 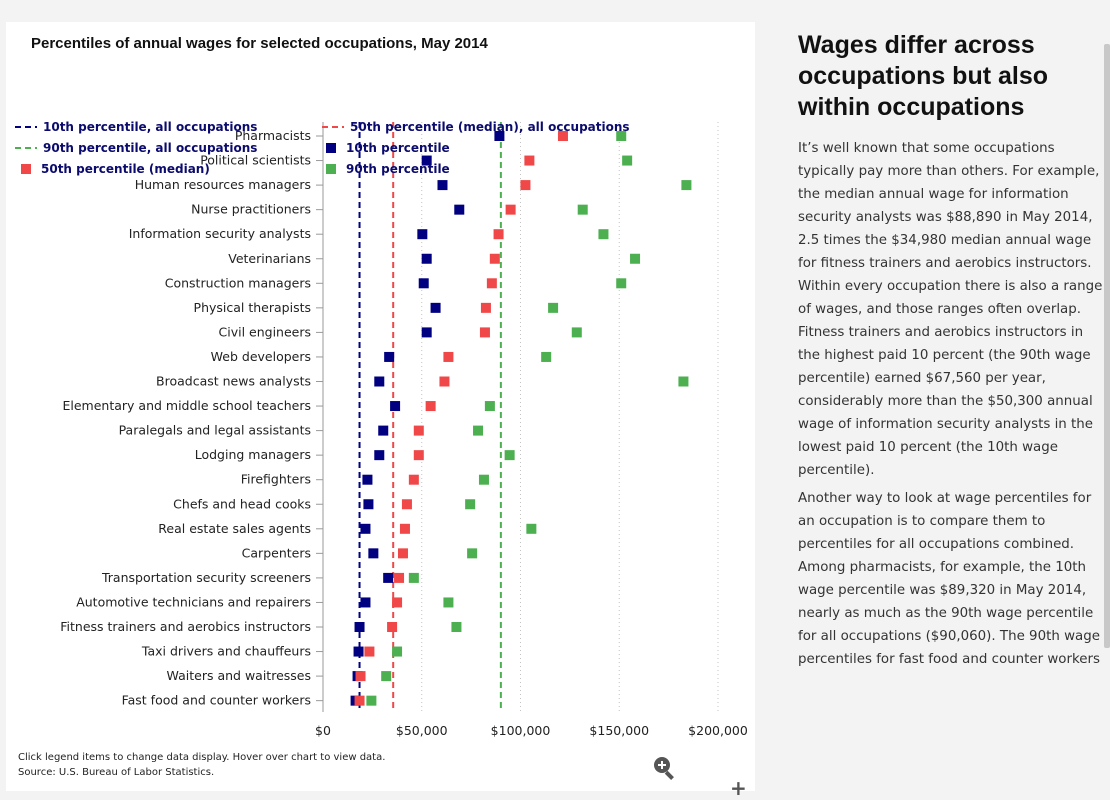 What do you see at coordinates (255, 160) in the screenshot?
I see `category-label: Political scientists` at bounding box center [255, 160].